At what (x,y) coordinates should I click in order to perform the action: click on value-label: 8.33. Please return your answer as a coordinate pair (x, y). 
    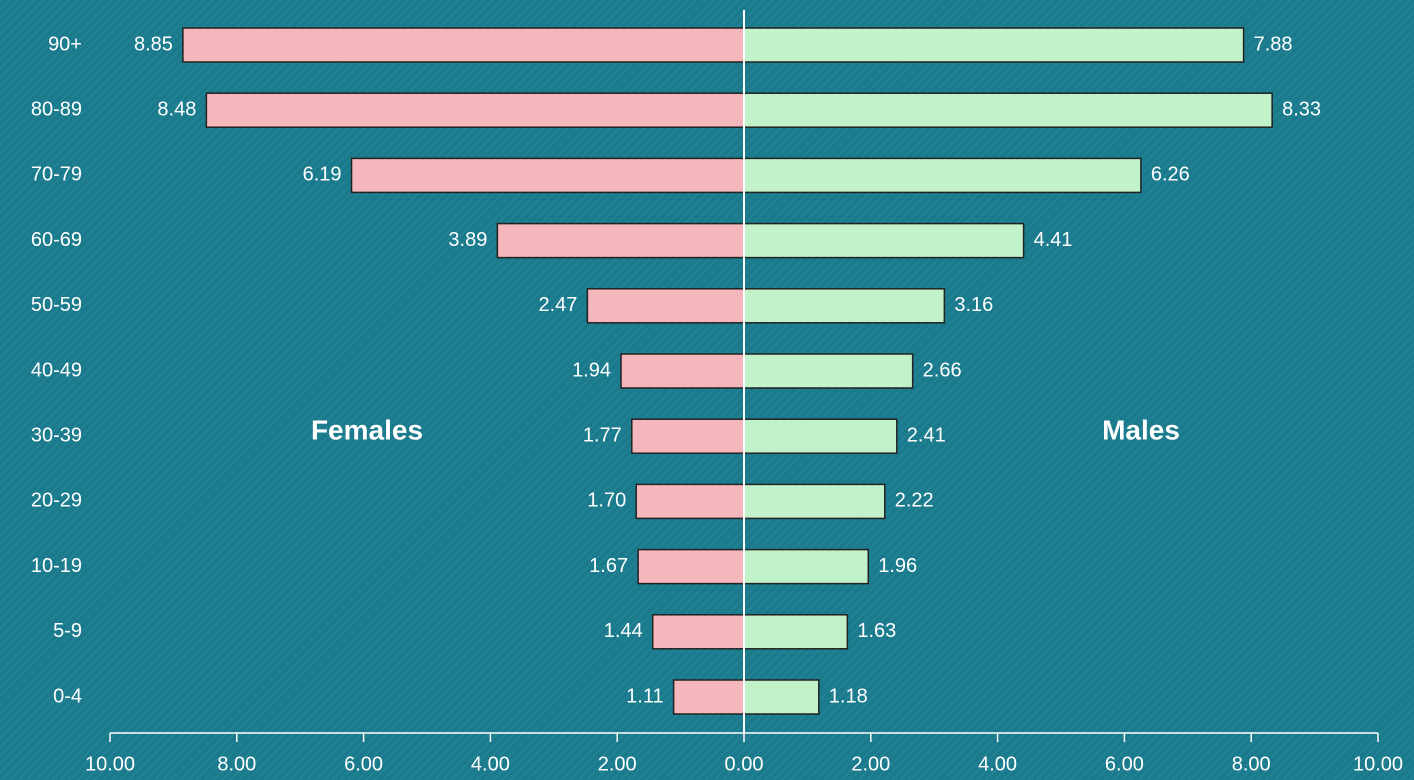
    Looking at the image, I should click on (1301, 109).